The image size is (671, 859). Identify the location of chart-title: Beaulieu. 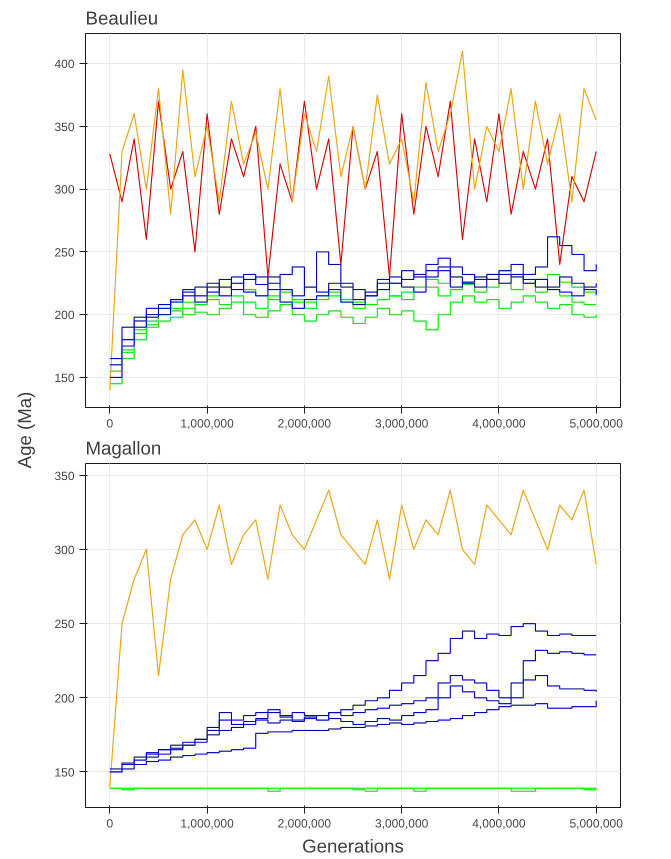
(122, 18).